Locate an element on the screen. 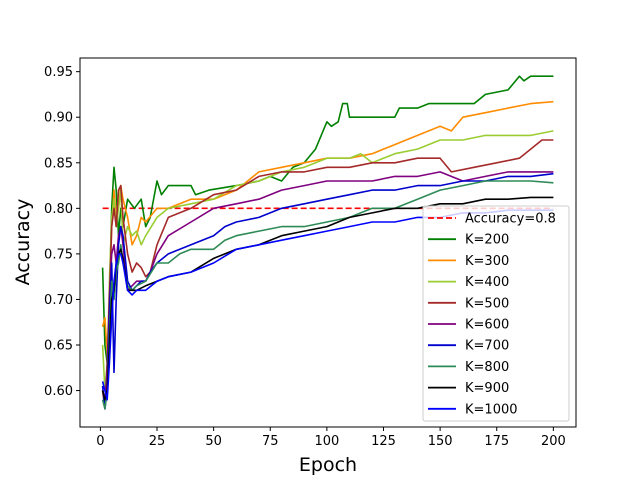 The width and height of the screenshot is (640, 480). legend-label: Accuracy=0.8 is located at coordinates (510, 219).